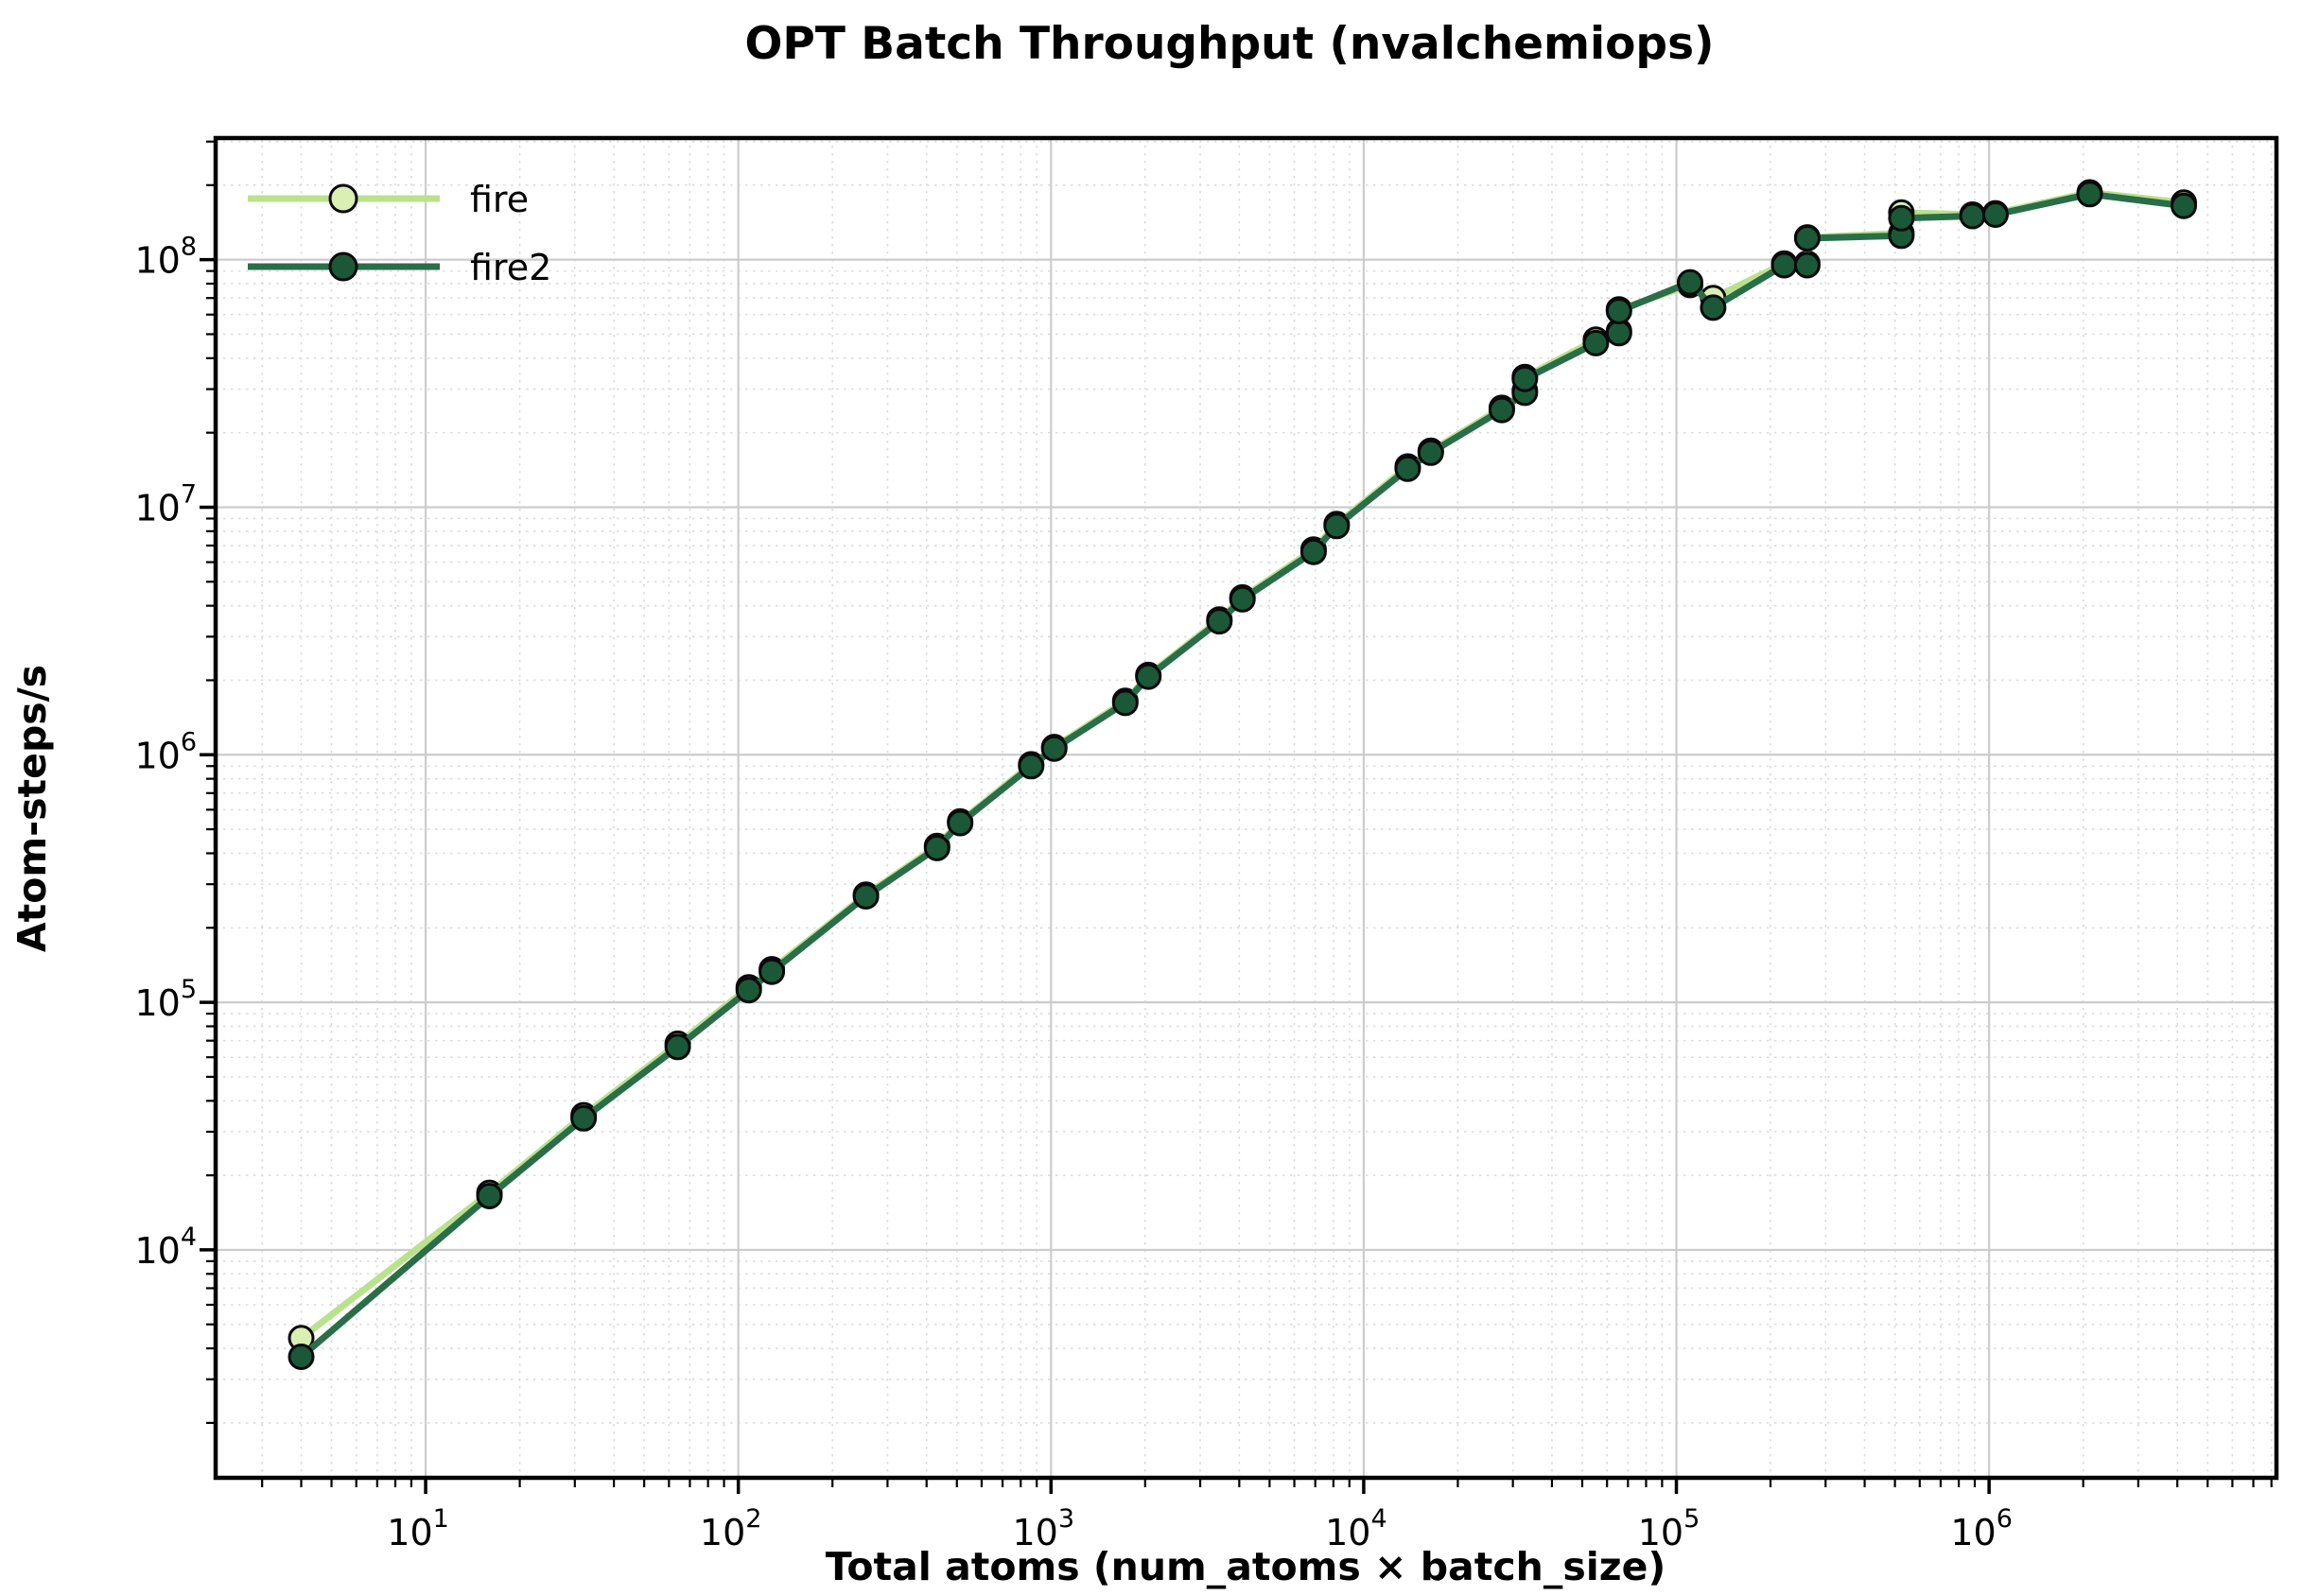 The width and height of the screenshot is (2302, 1596). I want to click on y-tick-label: 10⁵, so click(165, 1000).